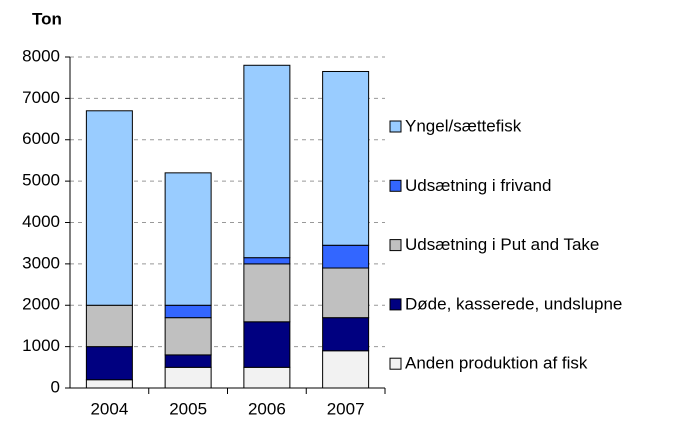  I want to click on legend-label: Udsætning i Put and Take, so click(502, 244).